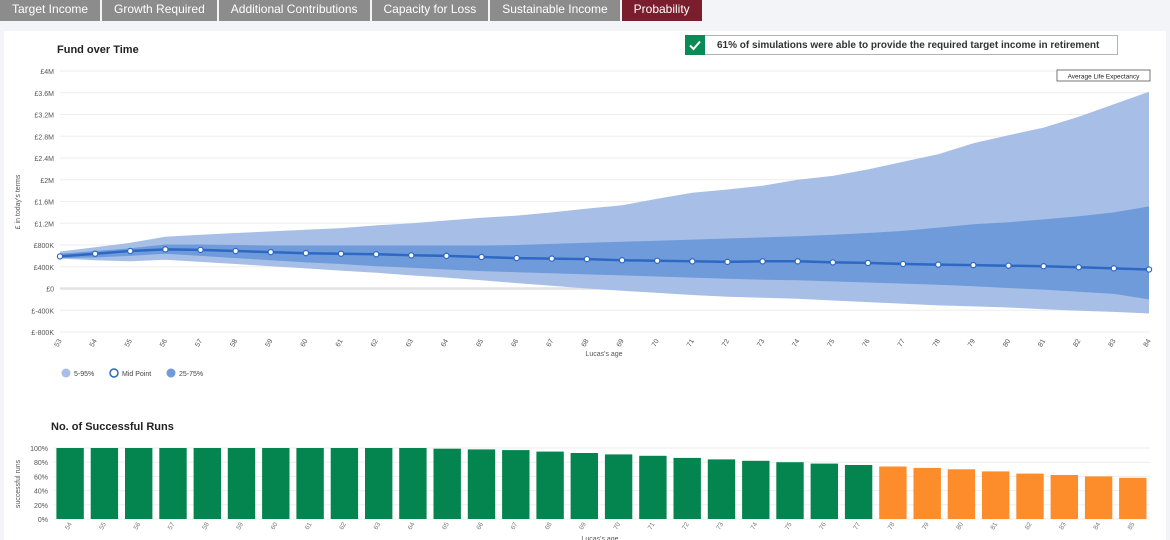  Describe the element at coordinates (902, 343) in the screenshot. I see `x-tick-label: 77` at that location.